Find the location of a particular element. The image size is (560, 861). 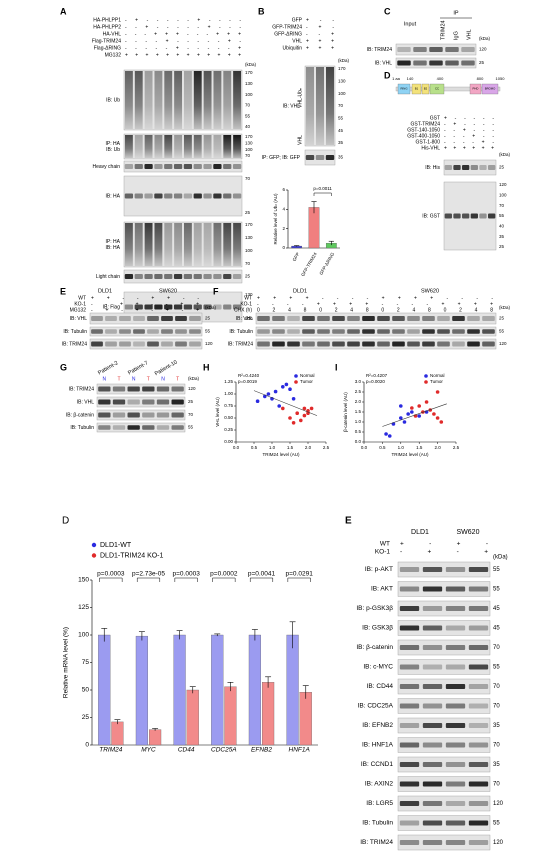

fit-line is located at coordinates (285, 403).